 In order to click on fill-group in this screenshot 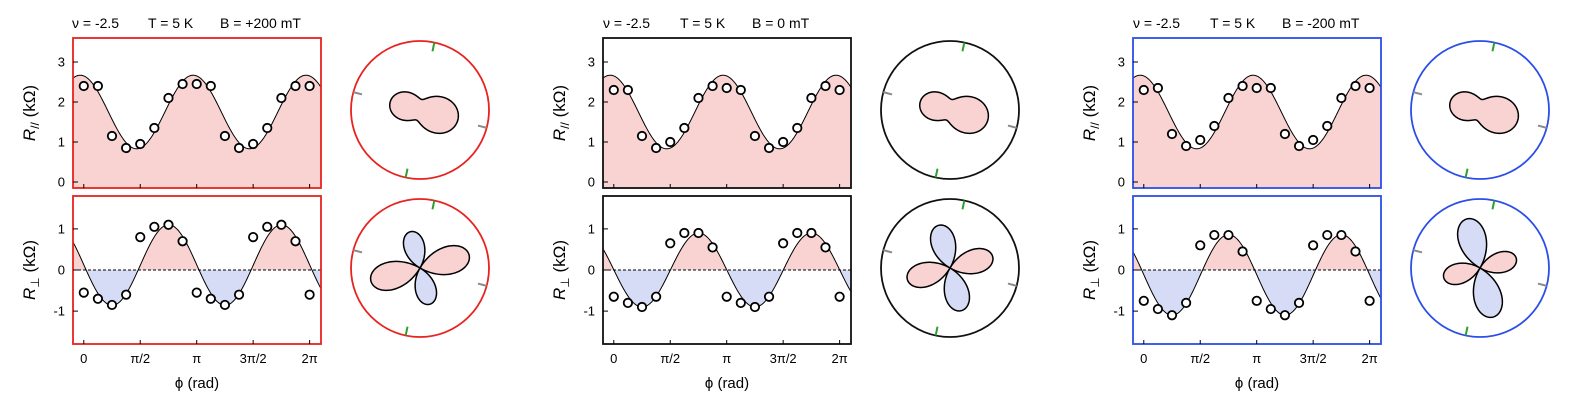, I will do `click(197, 131)`.